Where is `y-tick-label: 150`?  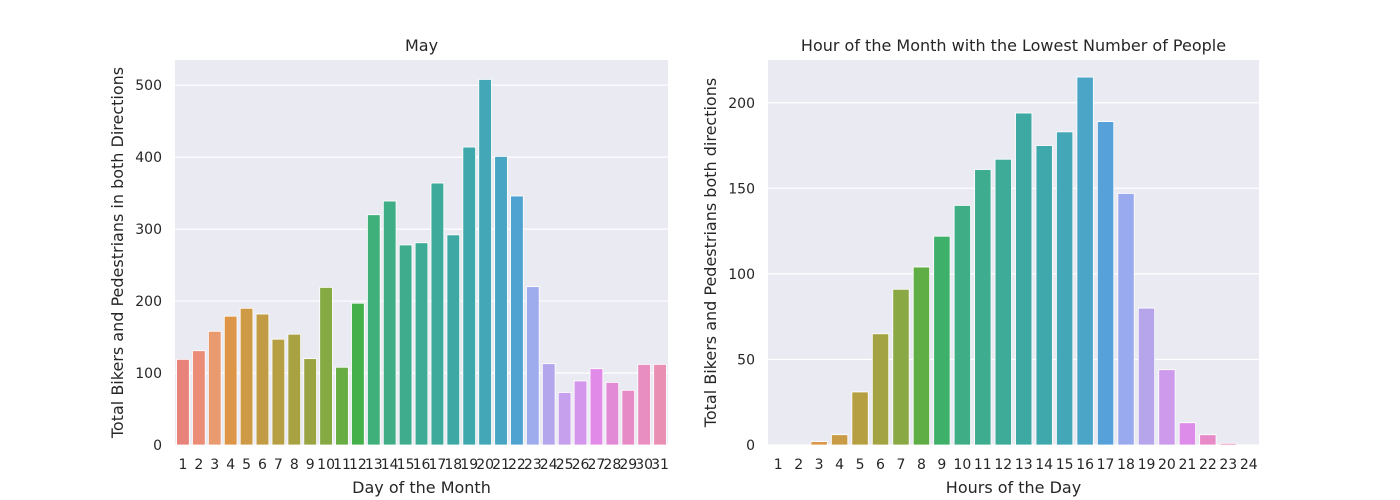 y-tick-label: 150 is located at coordinates (741, 189).